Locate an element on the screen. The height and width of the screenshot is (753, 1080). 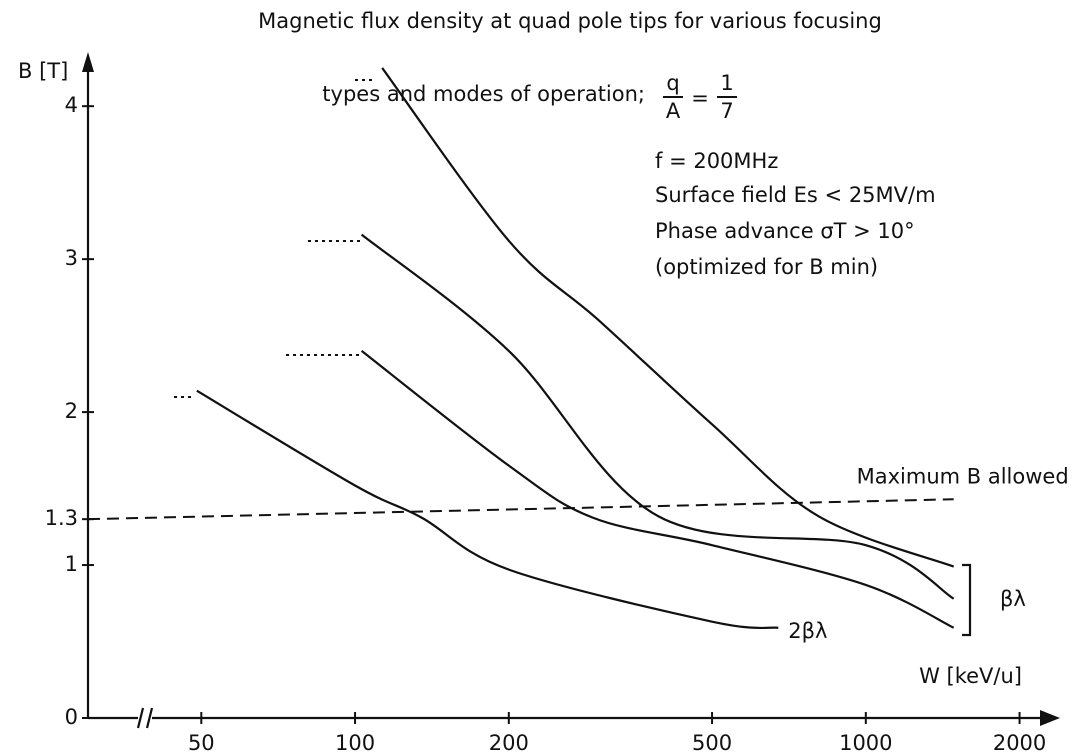
y-tick-label: 4 is located at coordinates (71, 105).